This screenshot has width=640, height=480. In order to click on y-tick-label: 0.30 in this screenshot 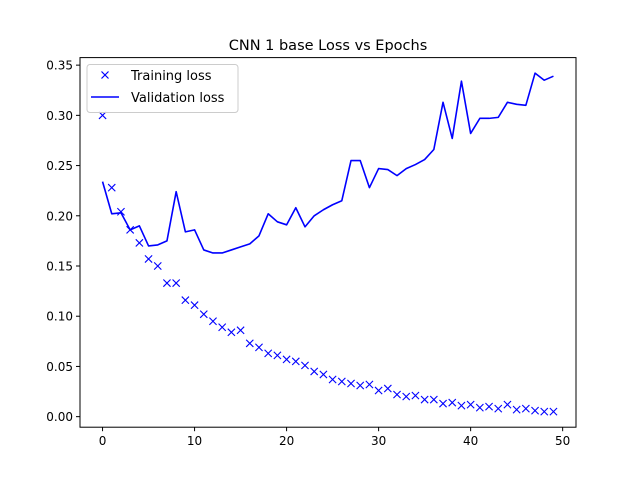, I will do `click(59, 116)`.